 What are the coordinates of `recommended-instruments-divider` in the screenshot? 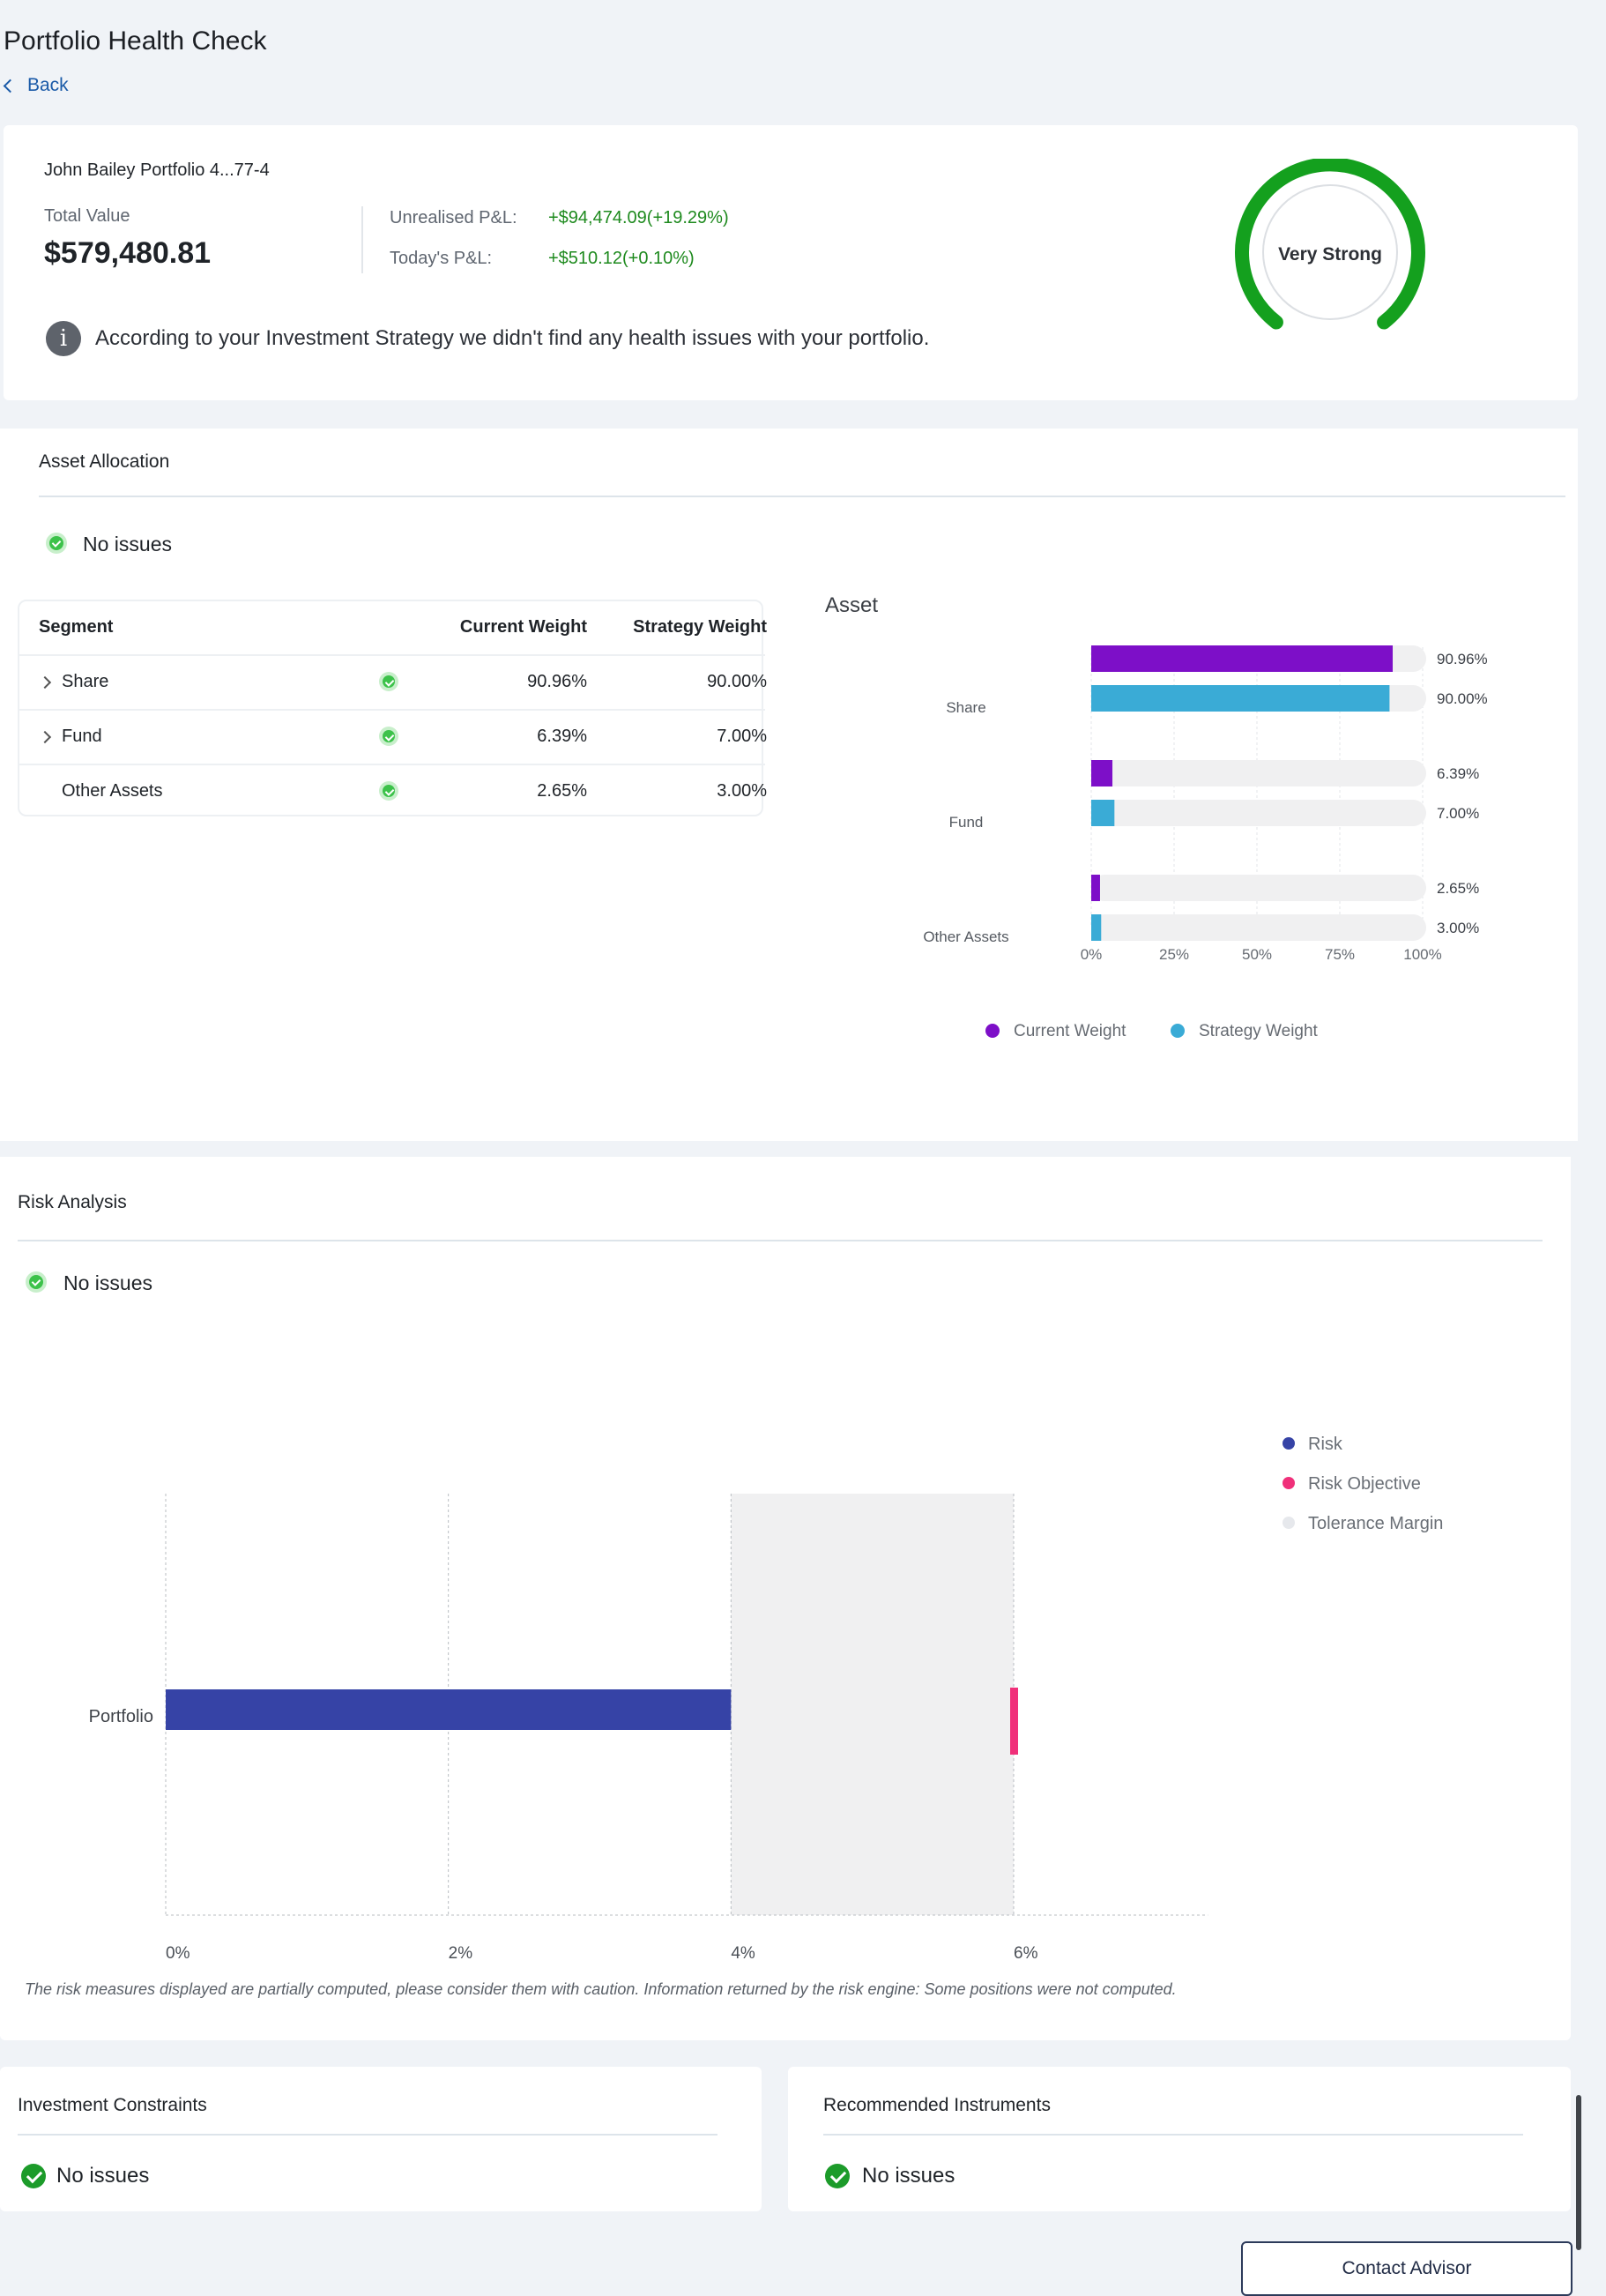 It's located at (1173, 2135).